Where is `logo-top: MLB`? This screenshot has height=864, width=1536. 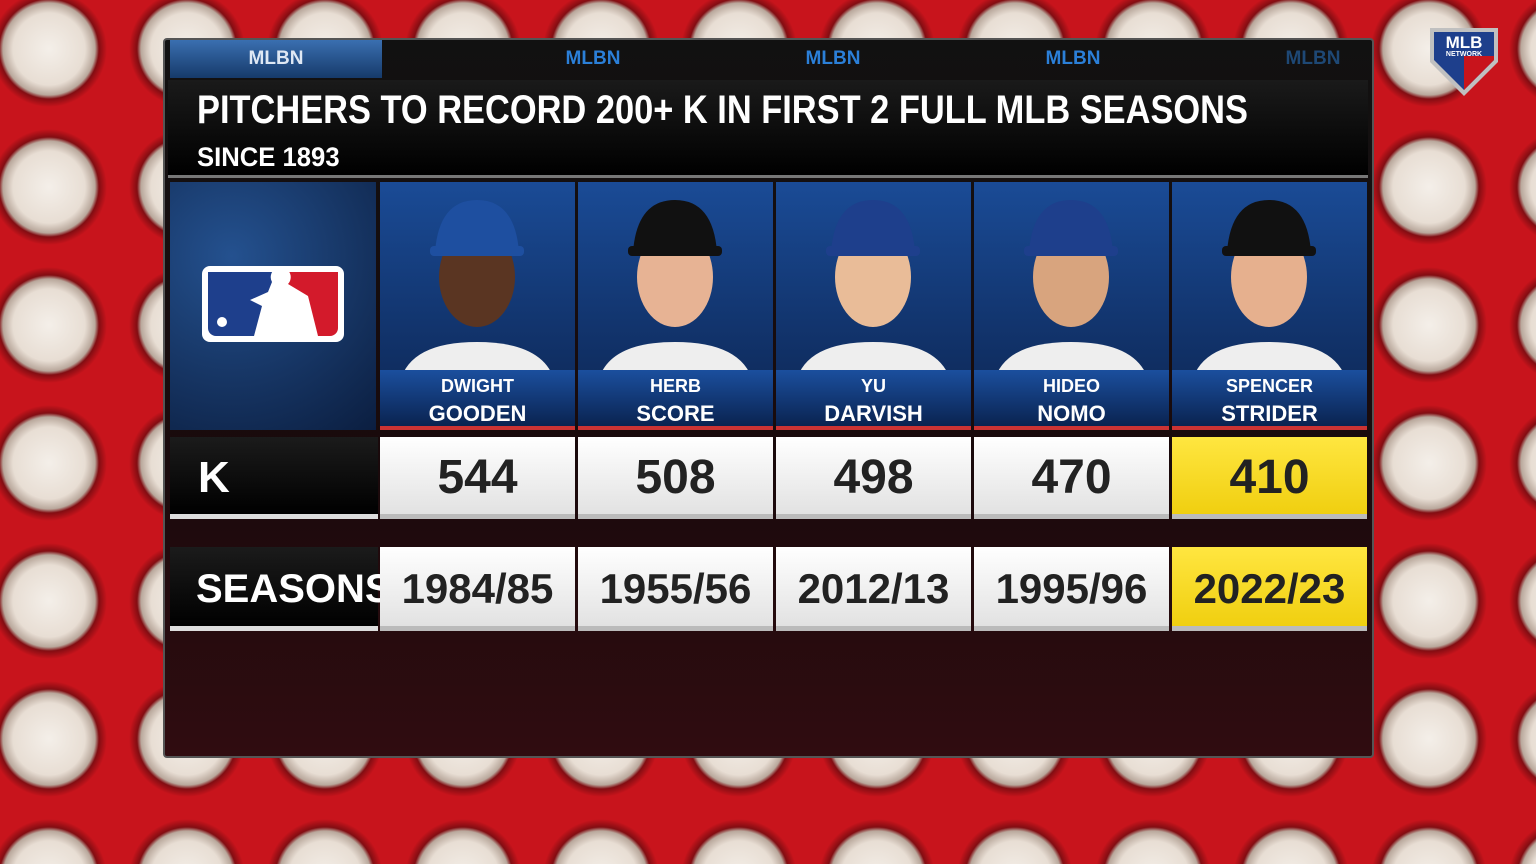
logo-top: MLB is located at coordinates (1464, 42).